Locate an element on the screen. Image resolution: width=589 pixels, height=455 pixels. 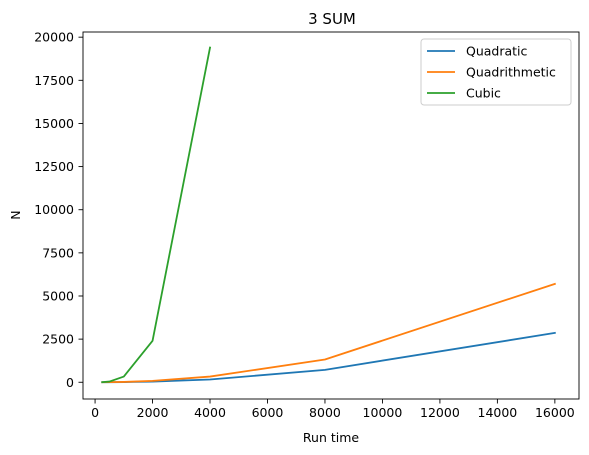
y-axis-label: N is located at coordinates (15, 214).